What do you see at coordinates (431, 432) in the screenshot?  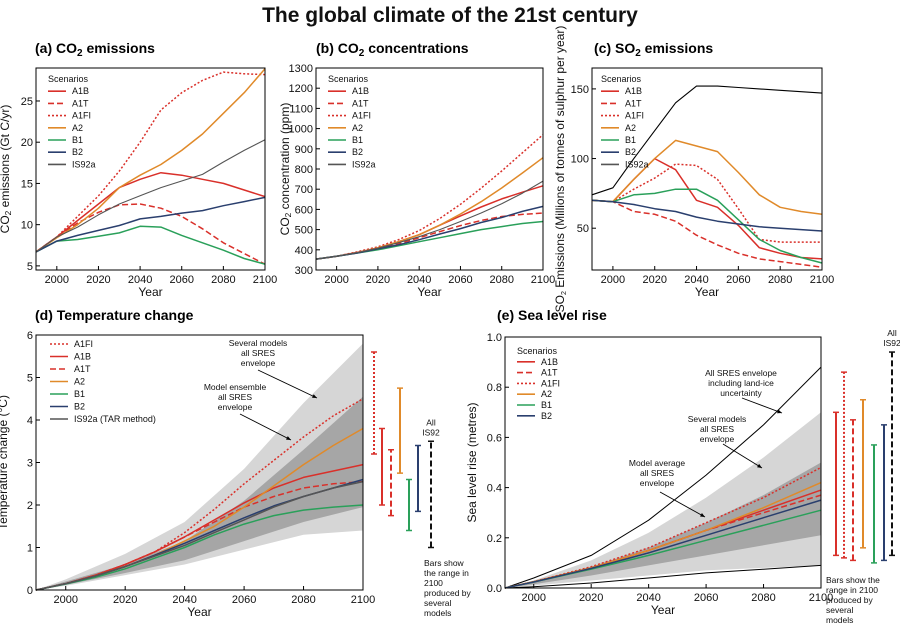 I see `range-bar-label: IS92` at bounding box center [431, 432].